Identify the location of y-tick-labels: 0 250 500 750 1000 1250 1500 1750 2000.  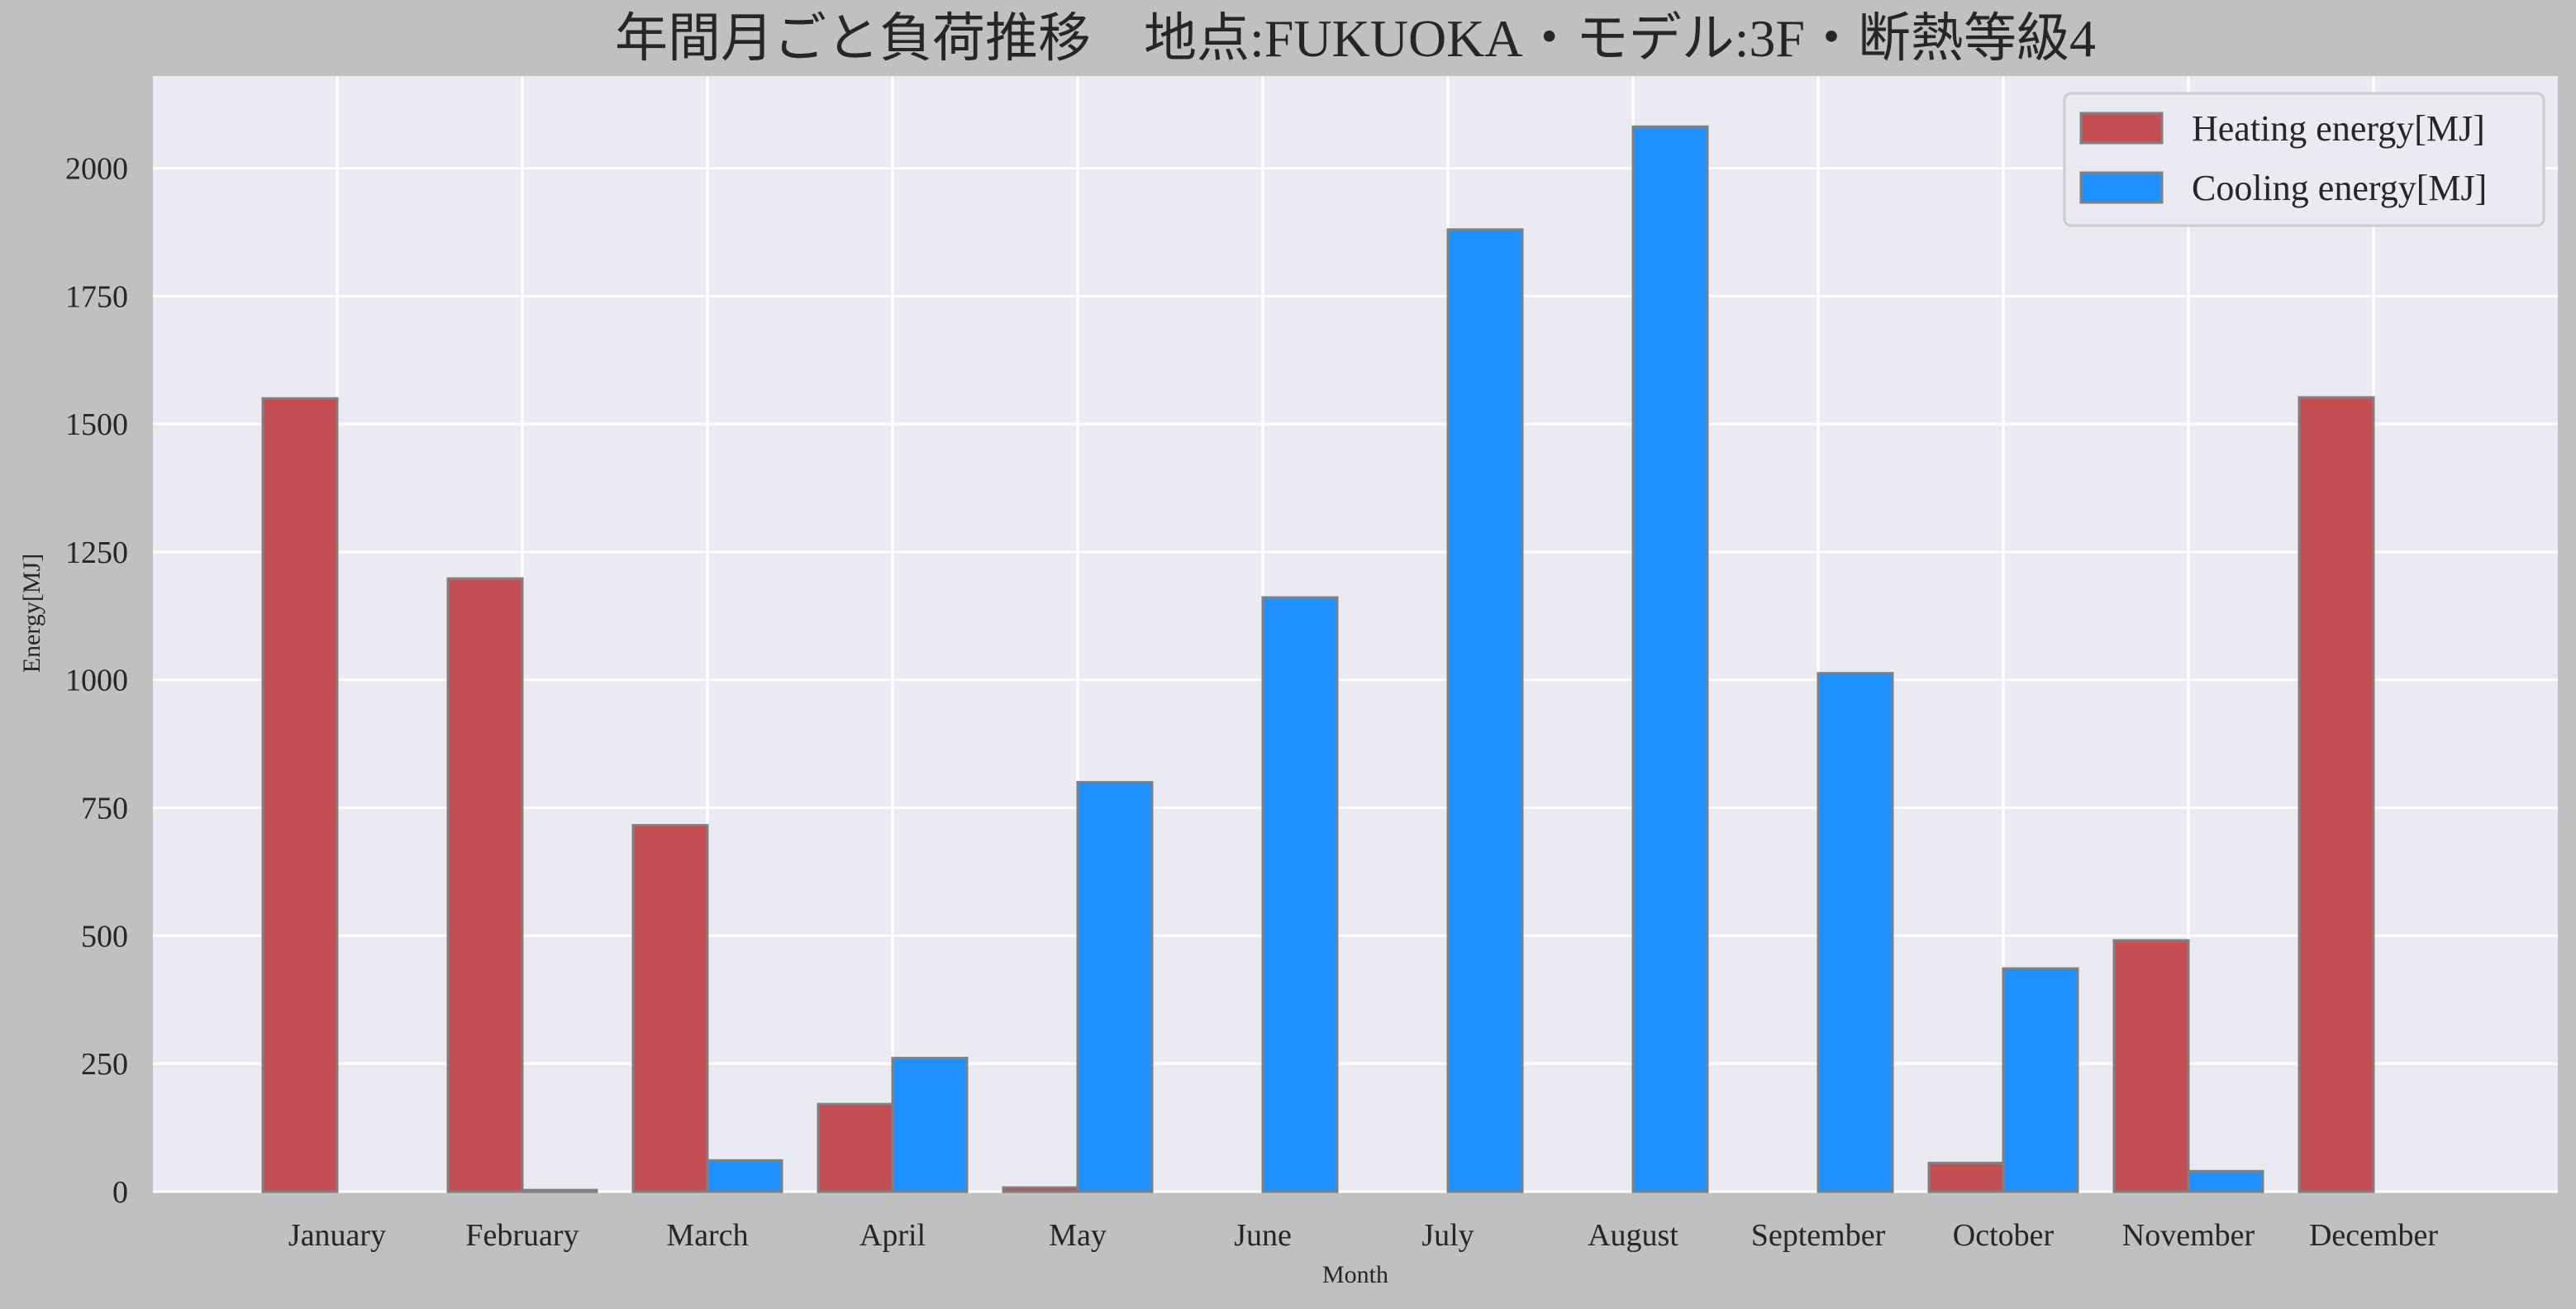
(97, 680).